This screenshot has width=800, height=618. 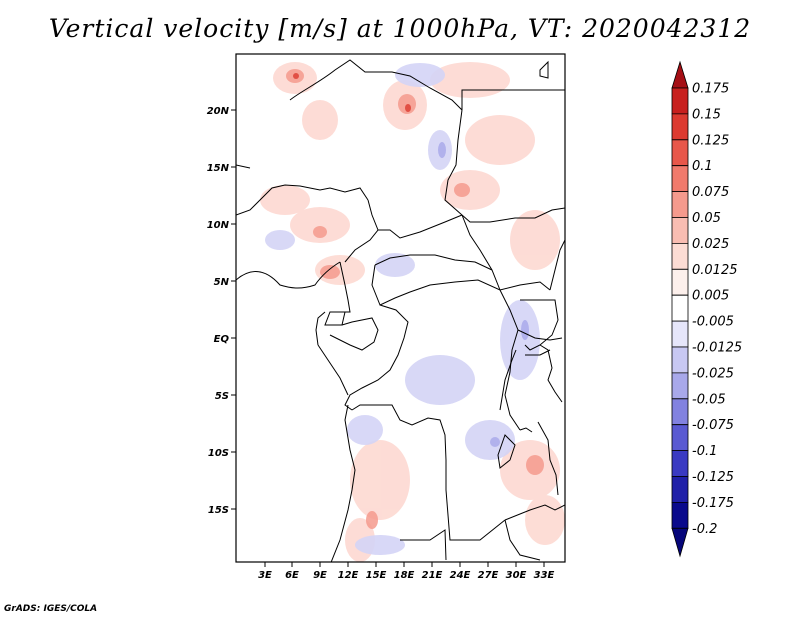 What do you see at coordinates (717, 348) in the screenshot?
I see `colorbar-label: -0.0125` at bounding box center [717, 348].